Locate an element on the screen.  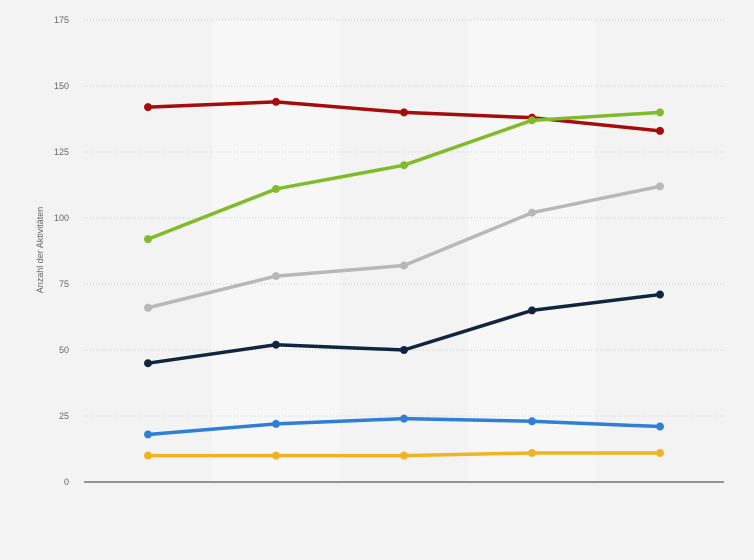
y-tick-label: 75 is located at coordinates (64, 284).